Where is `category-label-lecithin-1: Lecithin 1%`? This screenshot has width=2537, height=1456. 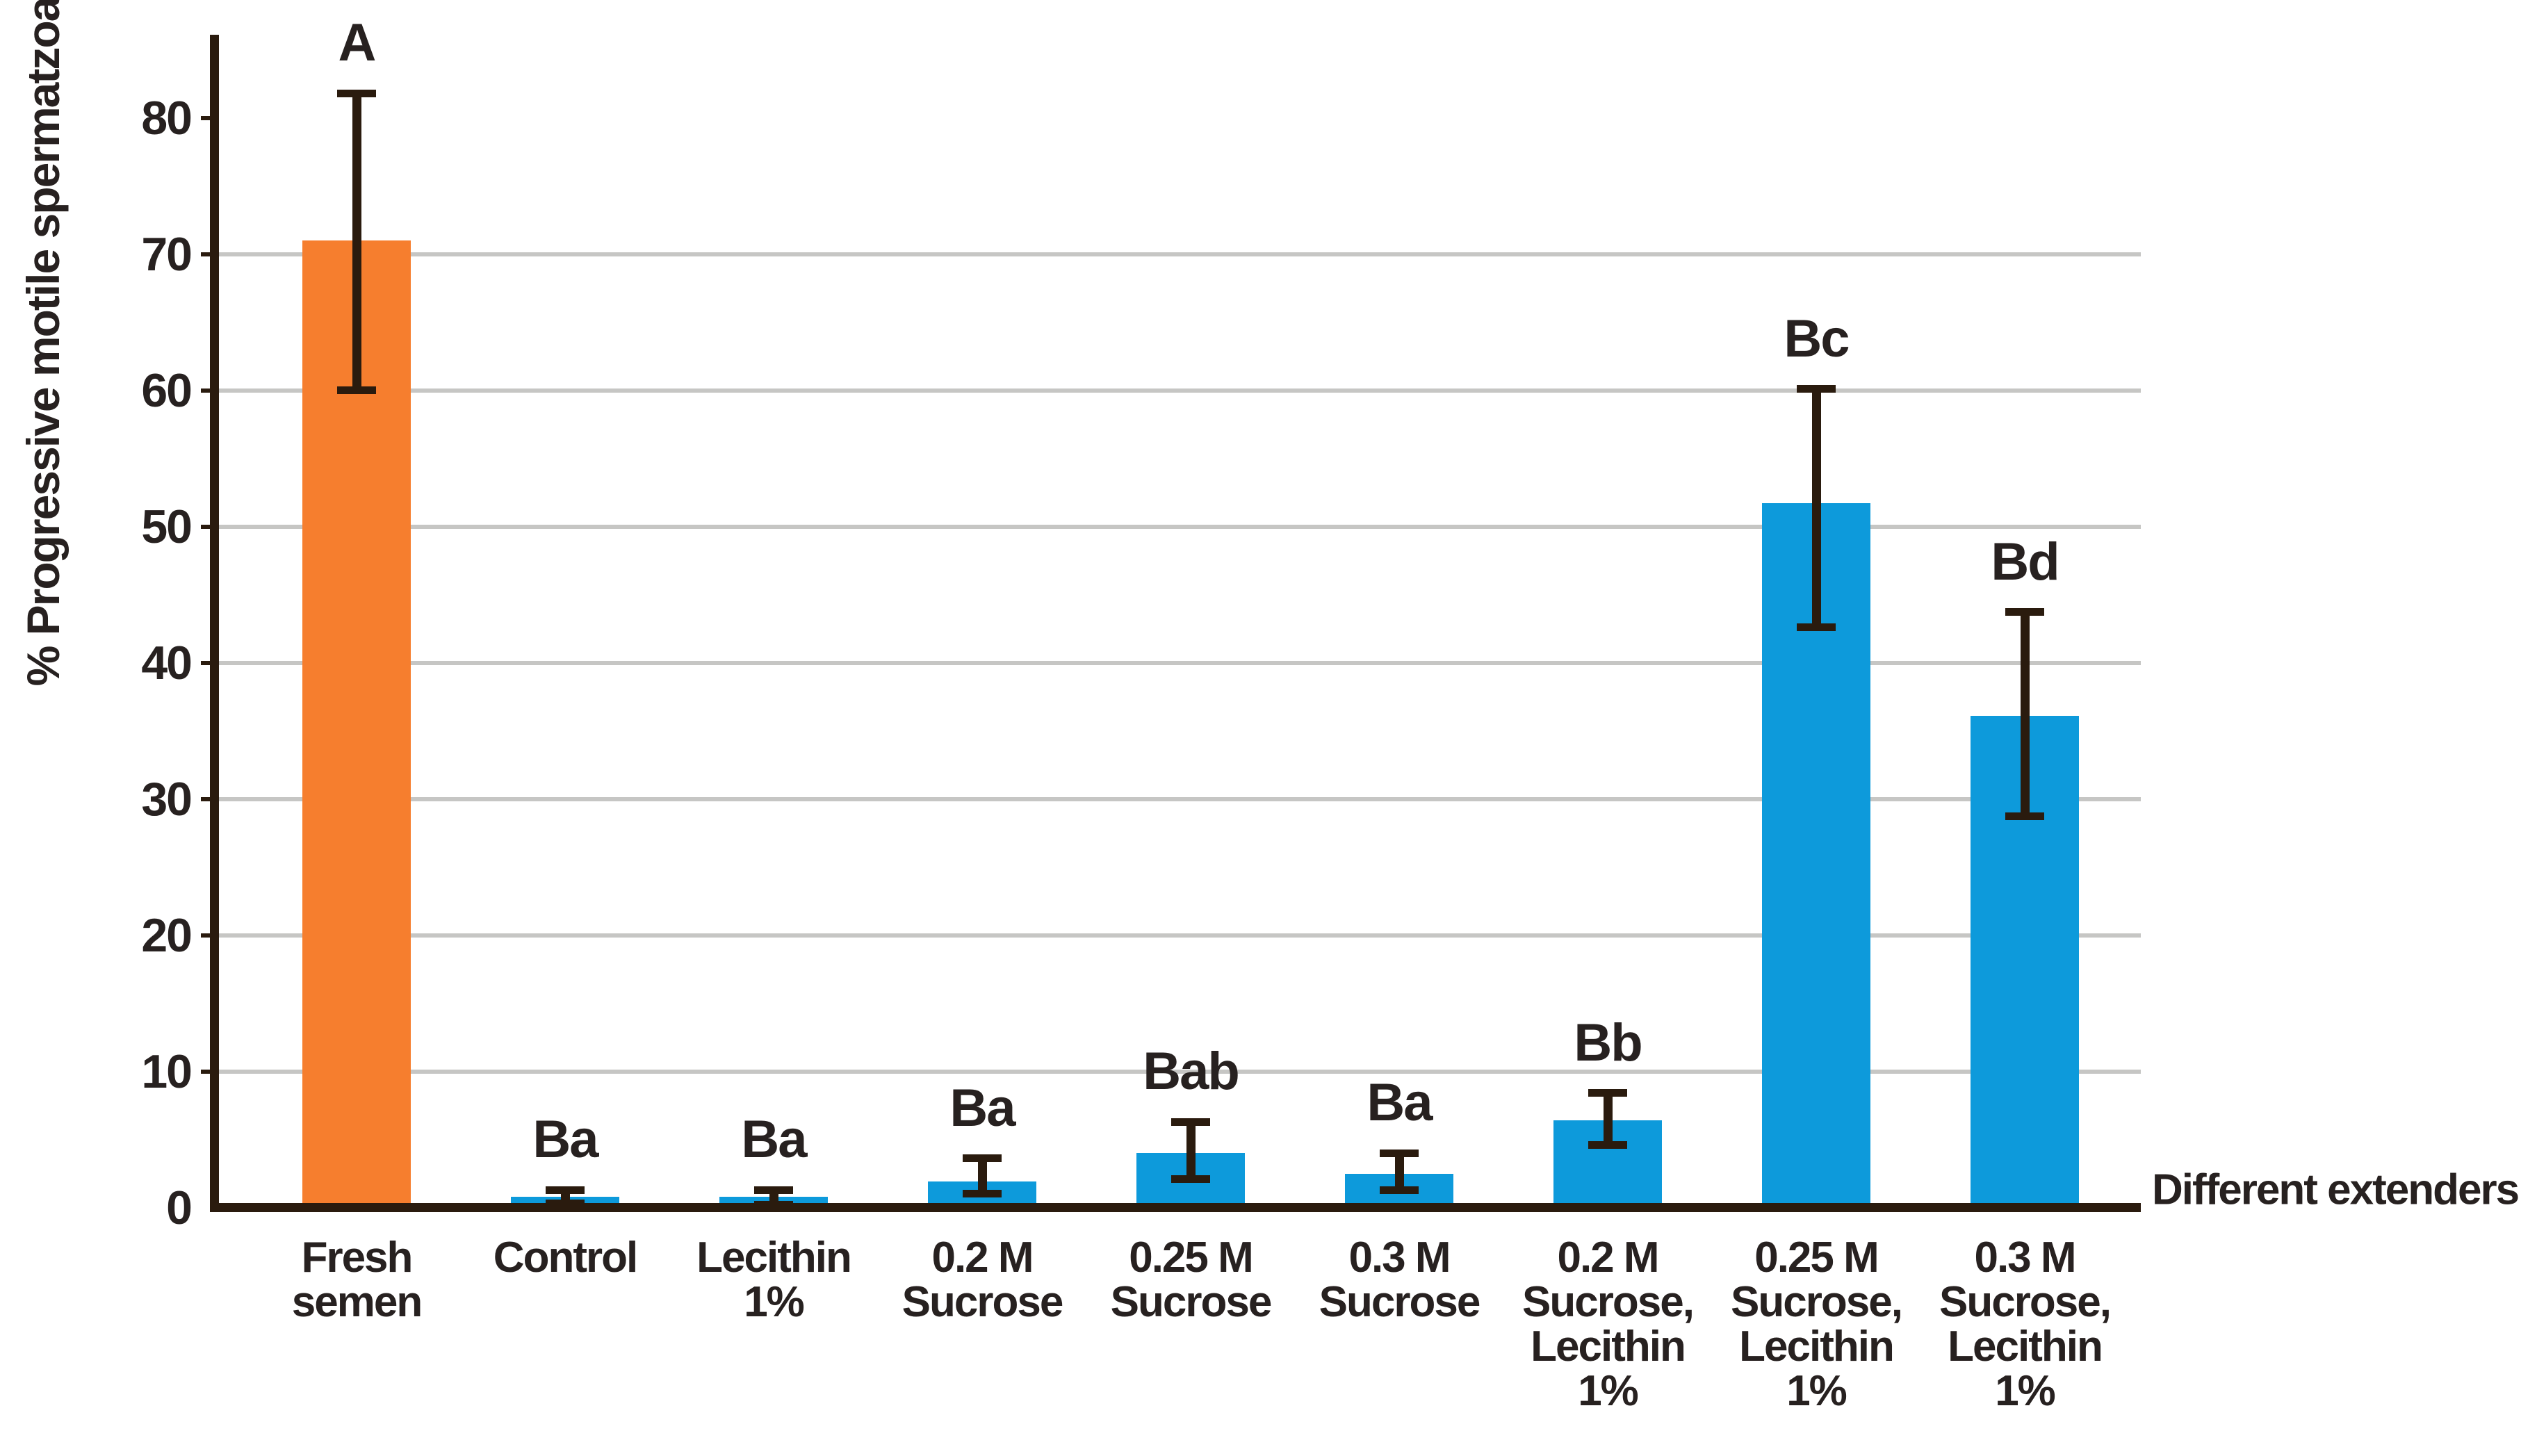
category-label-lecithin-1: Lecithin 1% is located at coordinates (774, 1279).